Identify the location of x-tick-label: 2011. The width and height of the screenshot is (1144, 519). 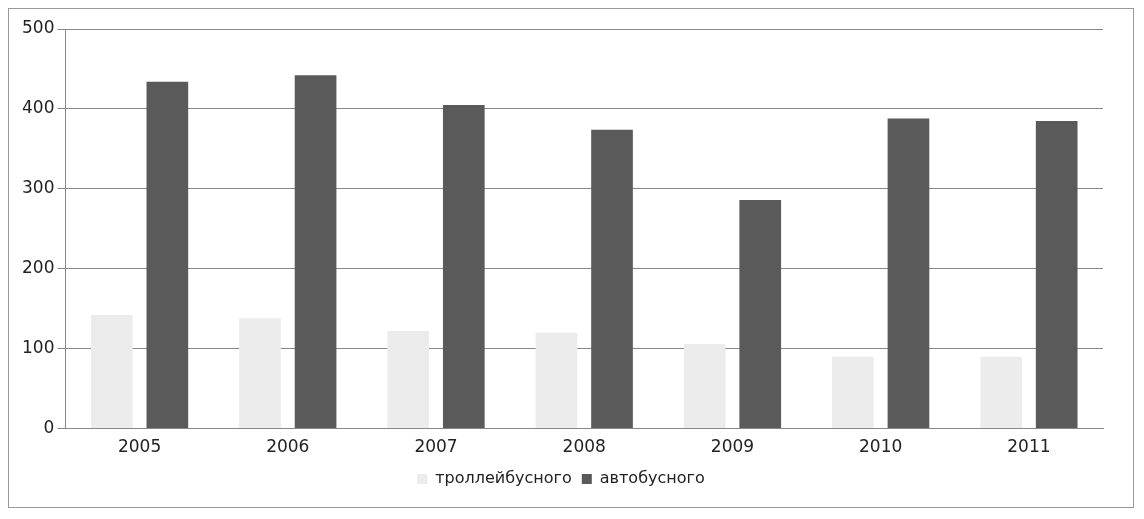
(1029, 446).